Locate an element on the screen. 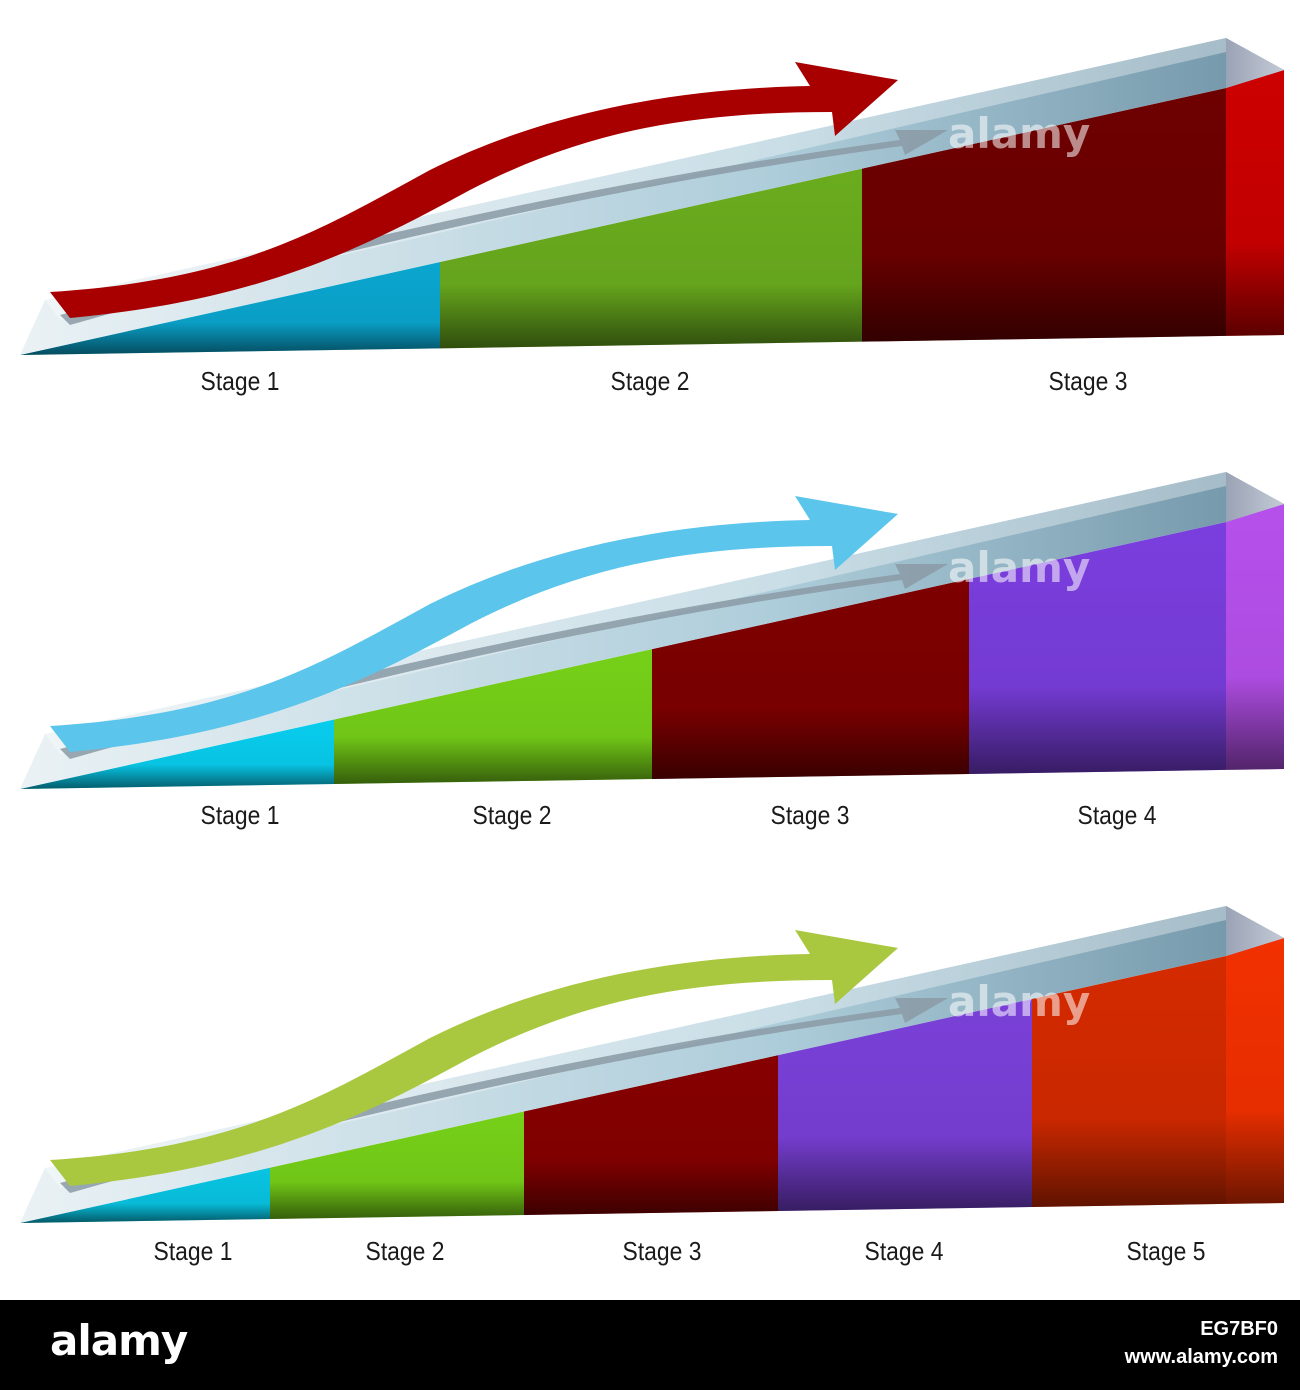 The image size is (1300, 1390). alamy-logo: alamy is located at coordinates (119, 1340).